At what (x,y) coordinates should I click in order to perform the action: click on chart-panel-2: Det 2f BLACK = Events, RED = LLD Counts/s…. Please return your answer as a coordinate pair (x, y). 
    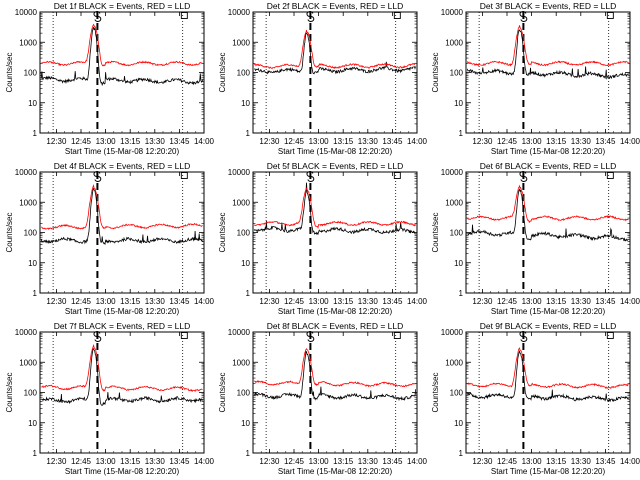
    Looking at the image, I should click on (323, 78).